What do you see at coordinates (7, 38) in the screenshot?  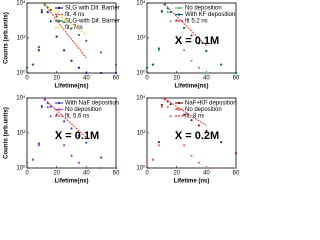 I see `y-axis-label: Counts (arb.units)` at bounding box center [7, 38].